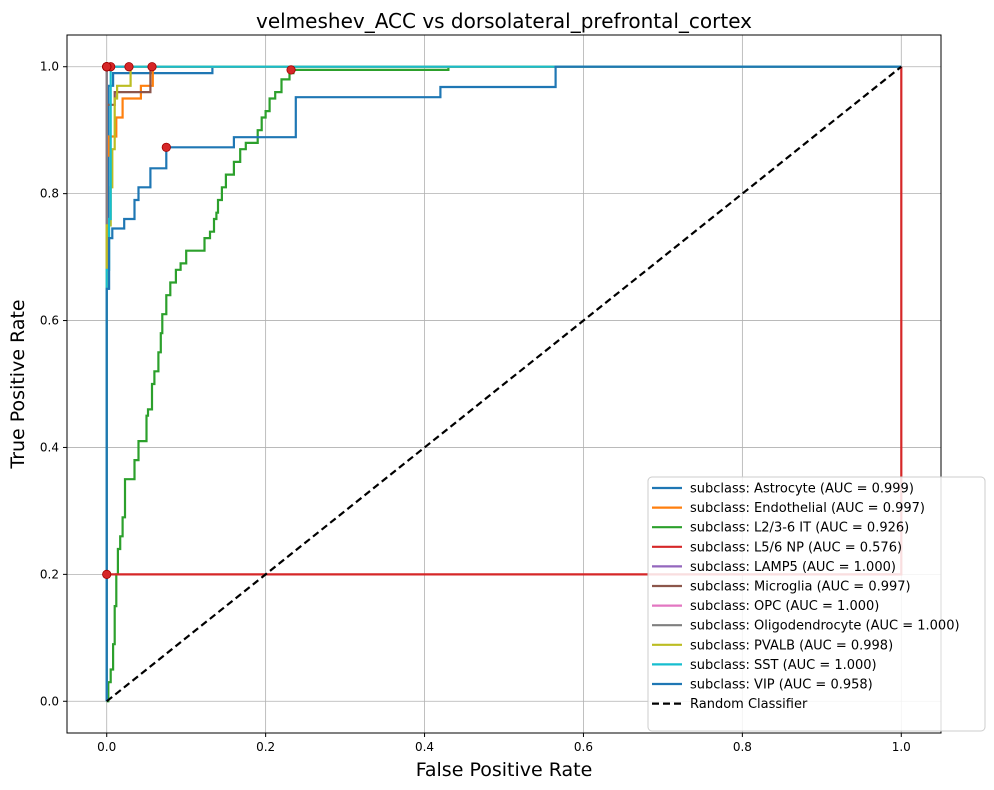 The image size is (994, 790). What do you see at coordinates (783, 665) in the screenshot?
I see `legend-label: subclass: SST (AUC = 1.000)` at bounding box center [783, 665].